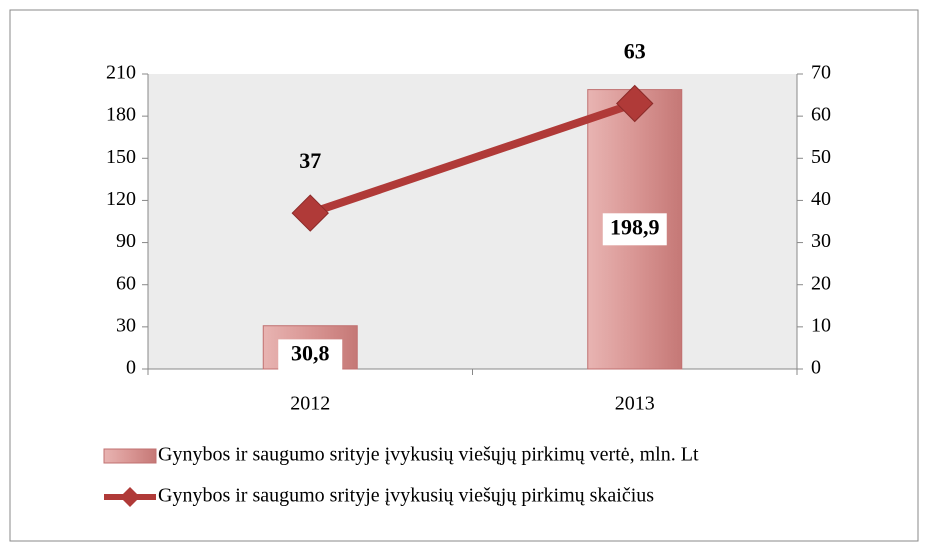 This screenshot has height=553, width=929. Describe the element at coordinates (126, 241) in the screenshot. I see `y-tick-label: 90` at that location.